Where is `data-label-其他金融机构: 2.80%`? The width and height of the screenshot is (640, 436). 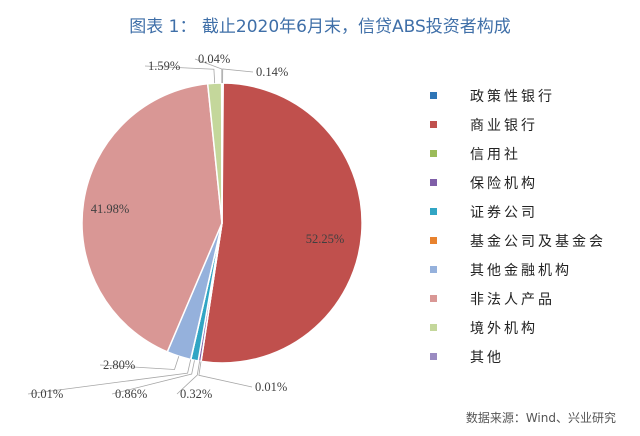 data-label-其他金融机构: 2.80% is located at coordinates (119, 365).